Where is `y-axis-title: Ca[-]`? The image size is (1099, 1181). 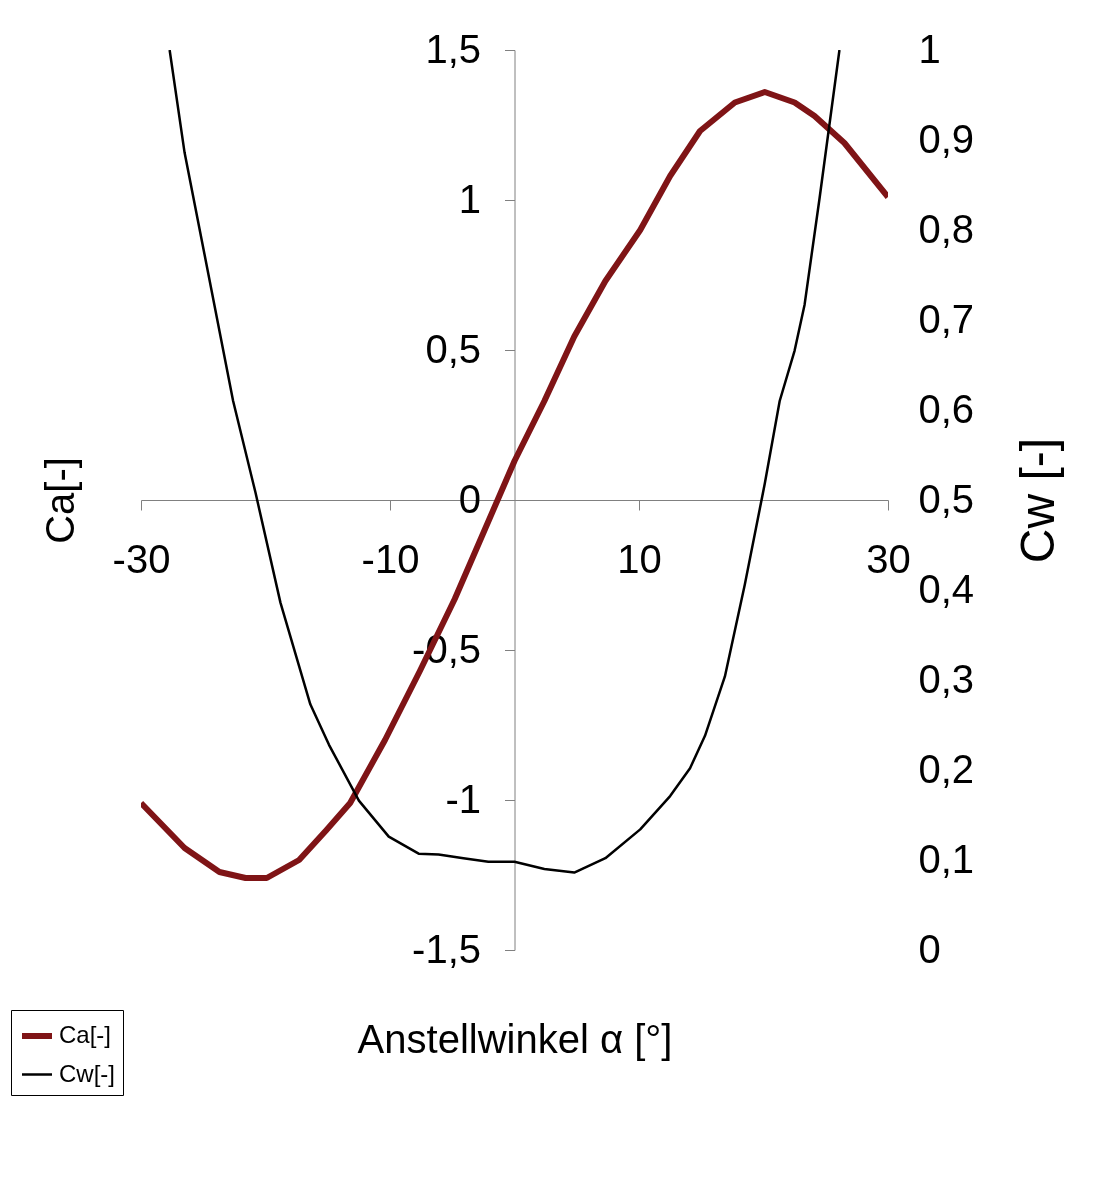 y-axis-title: Ca[-] is located at coordinates (59, 500).